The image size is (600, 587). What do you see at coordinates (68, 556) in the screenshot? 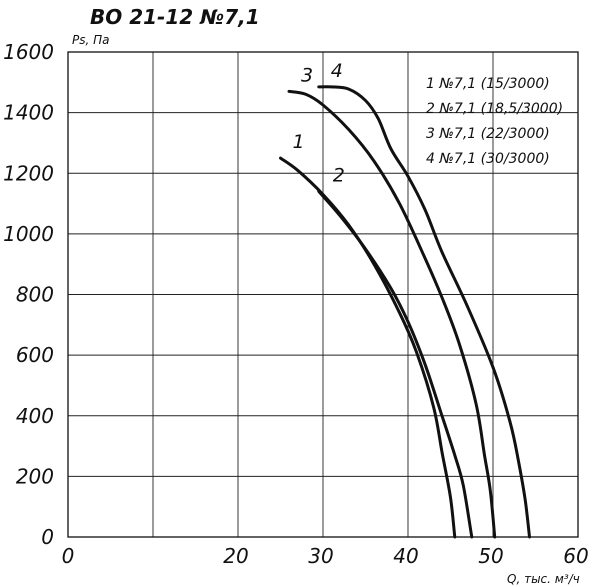
I see `x-tick-label: 0` at bounding box center [68, 556].